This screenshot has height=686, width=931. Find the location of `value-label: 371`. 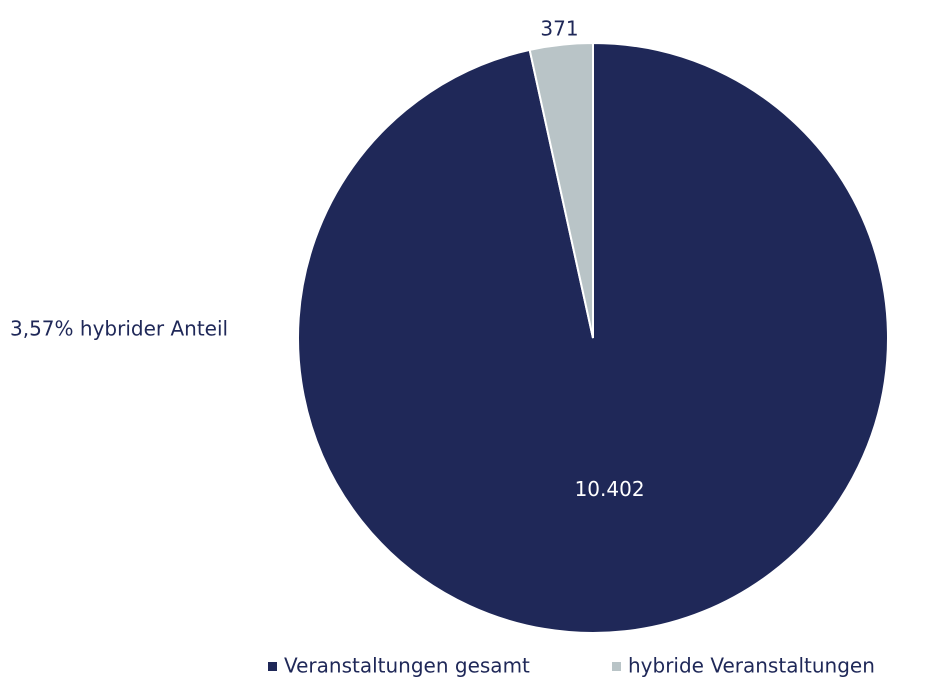

value-label: 371 is located at coordinates (559, 28).